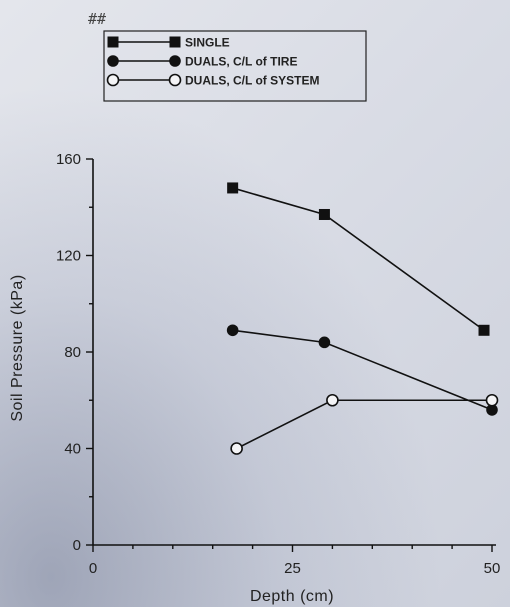  Describe the element at coordinates (292, 568) in the screenshot. I see `x-tick-label: 25` at that location.